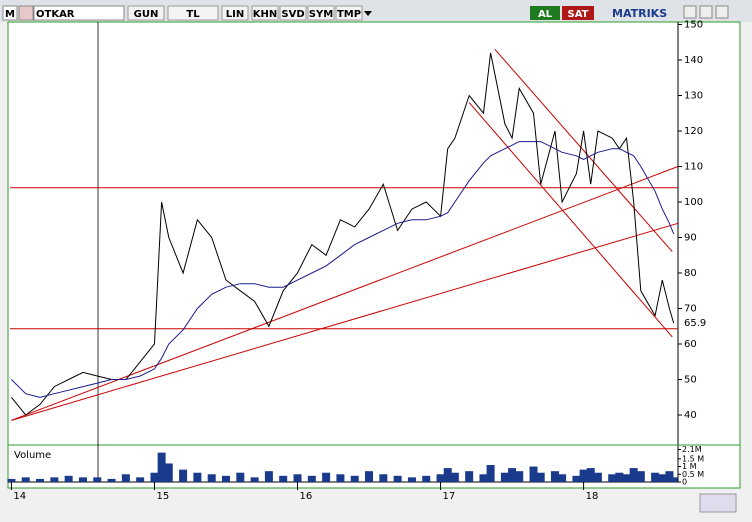 The width and height of the screenshot is (752, 522). I want to click on x-tick-label: 18, so click(592, 496).